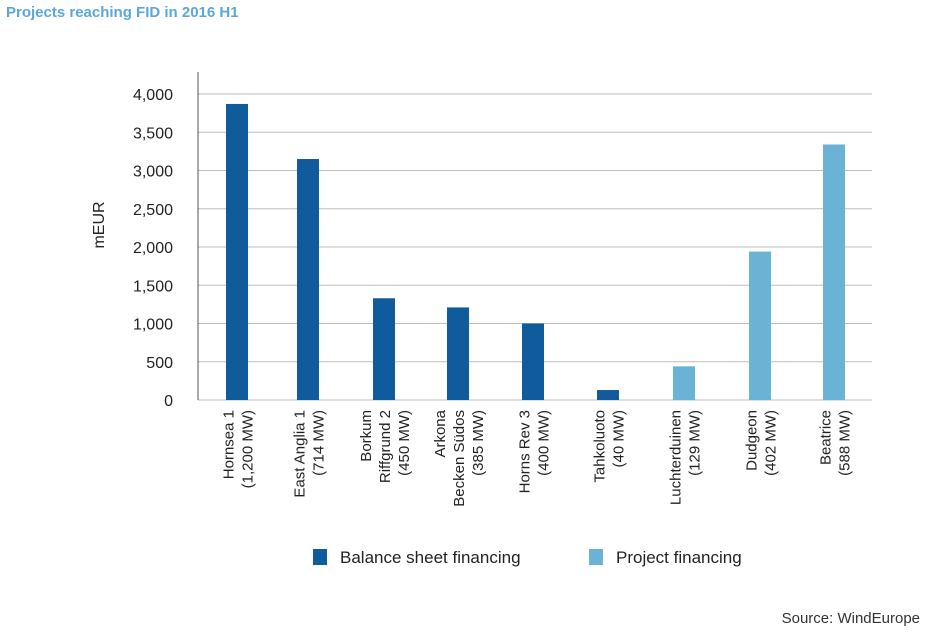 This screenshot has width=952, height=633. What do you see at coordinates (600, 446) in the screenshot?
I see `category-label: Tahkoluoto` at bounding box center [600, 446].